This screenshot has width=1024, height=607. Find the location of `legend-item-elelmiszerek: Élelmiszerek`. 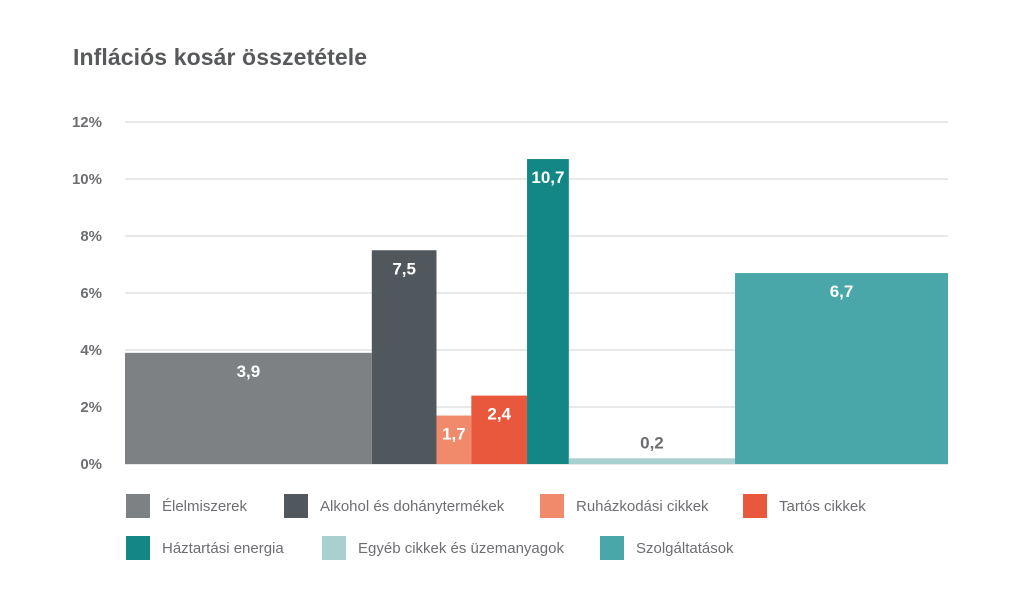

legend-item-elelmiszerek: Élelmiszerek is located at coordinates (205, 506).